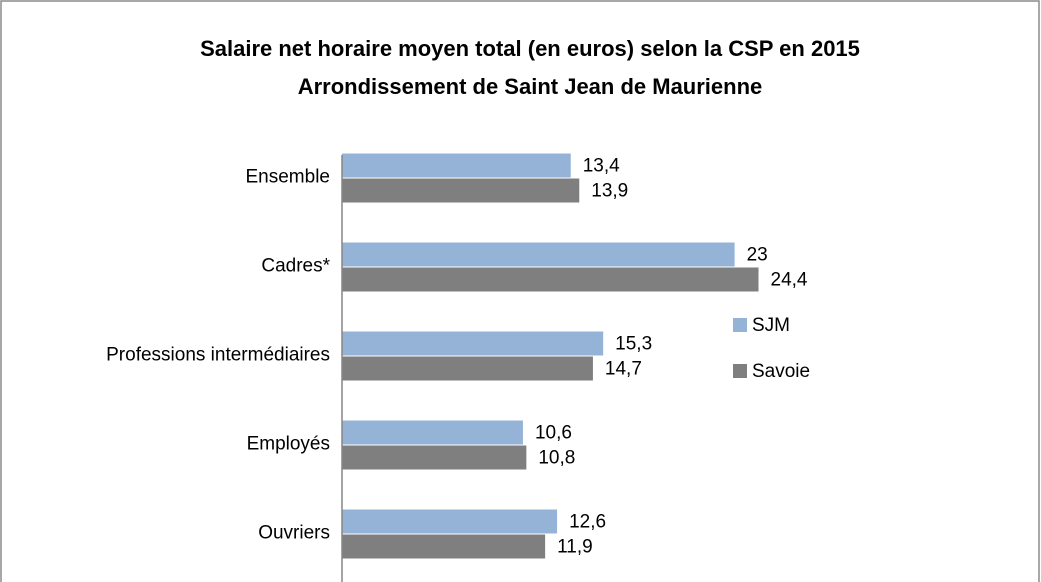 The height and width of the screenshot is (582, 1041). What do you see at coordinates (601, 166) in the screenshot?
I see `data-label: 13,4` at bounding box center [601, 166].